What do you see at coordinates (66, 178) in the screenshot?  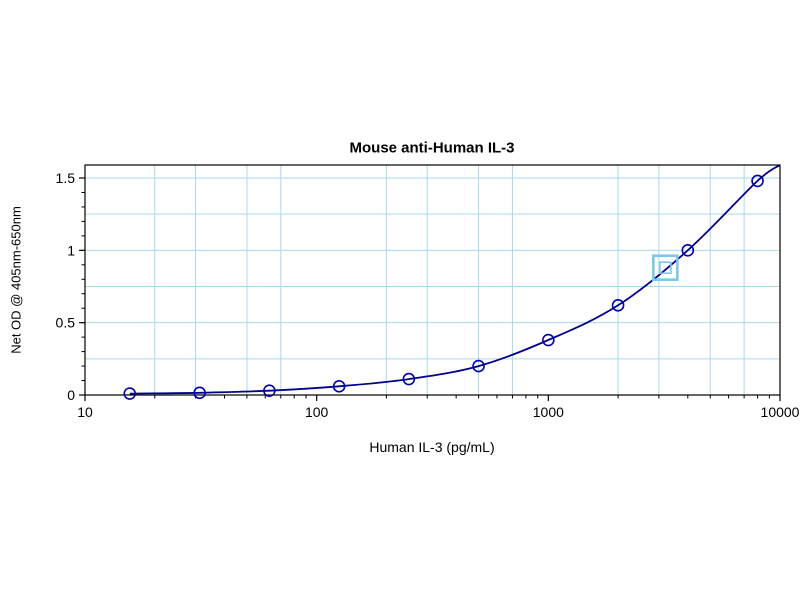 I see `y-tick-label: 1.5` at bounding box center [66, 178].